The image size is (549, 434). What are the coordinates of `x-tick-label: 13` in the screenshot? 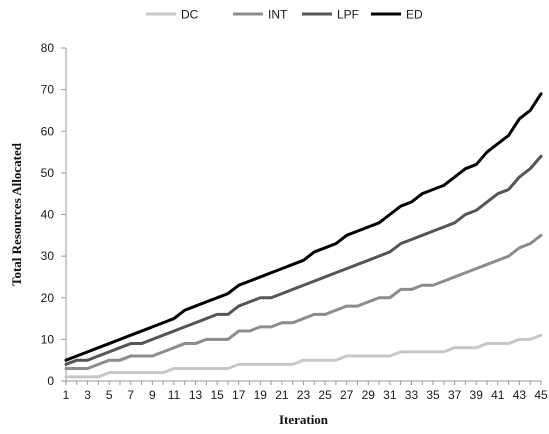 It's located at (196, 395).